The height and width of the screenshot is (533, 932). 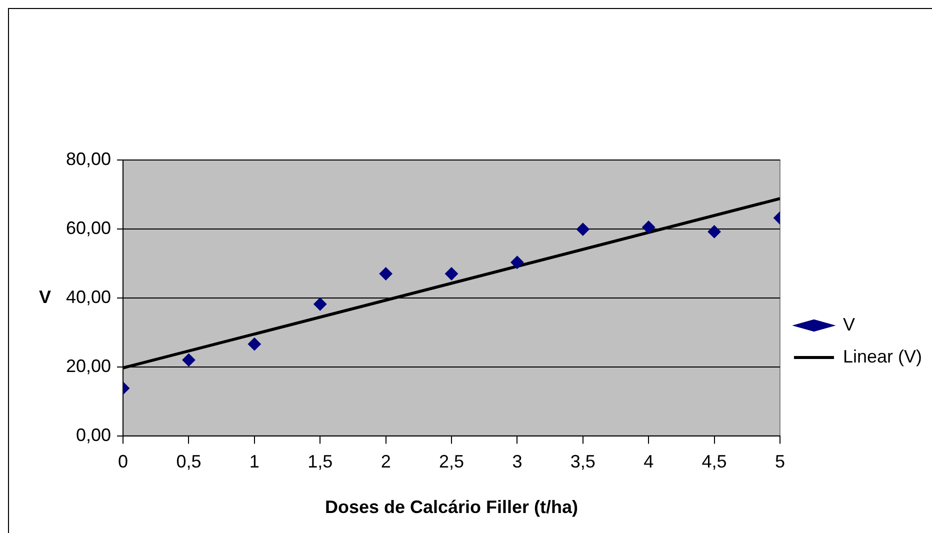 What do you see at coordinates (254, 462) in the screenshot?
I see `x-tick-label: 1` at bounding box center [254, 462].